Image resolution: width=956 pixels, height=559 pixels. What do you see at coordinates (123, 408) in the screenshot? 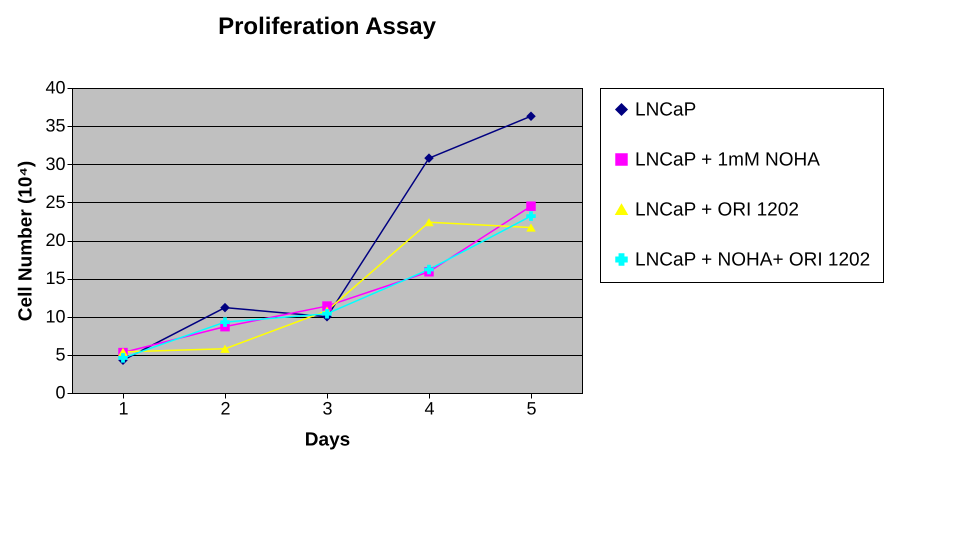
I see `x-tick-label: 1` at bounding box center [123, 408].